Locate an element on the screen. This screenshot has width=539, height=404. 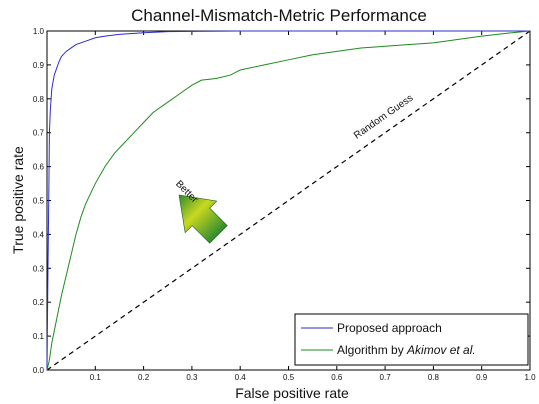
y-tick-label: 0.8 is located at coordinates (39, 99).